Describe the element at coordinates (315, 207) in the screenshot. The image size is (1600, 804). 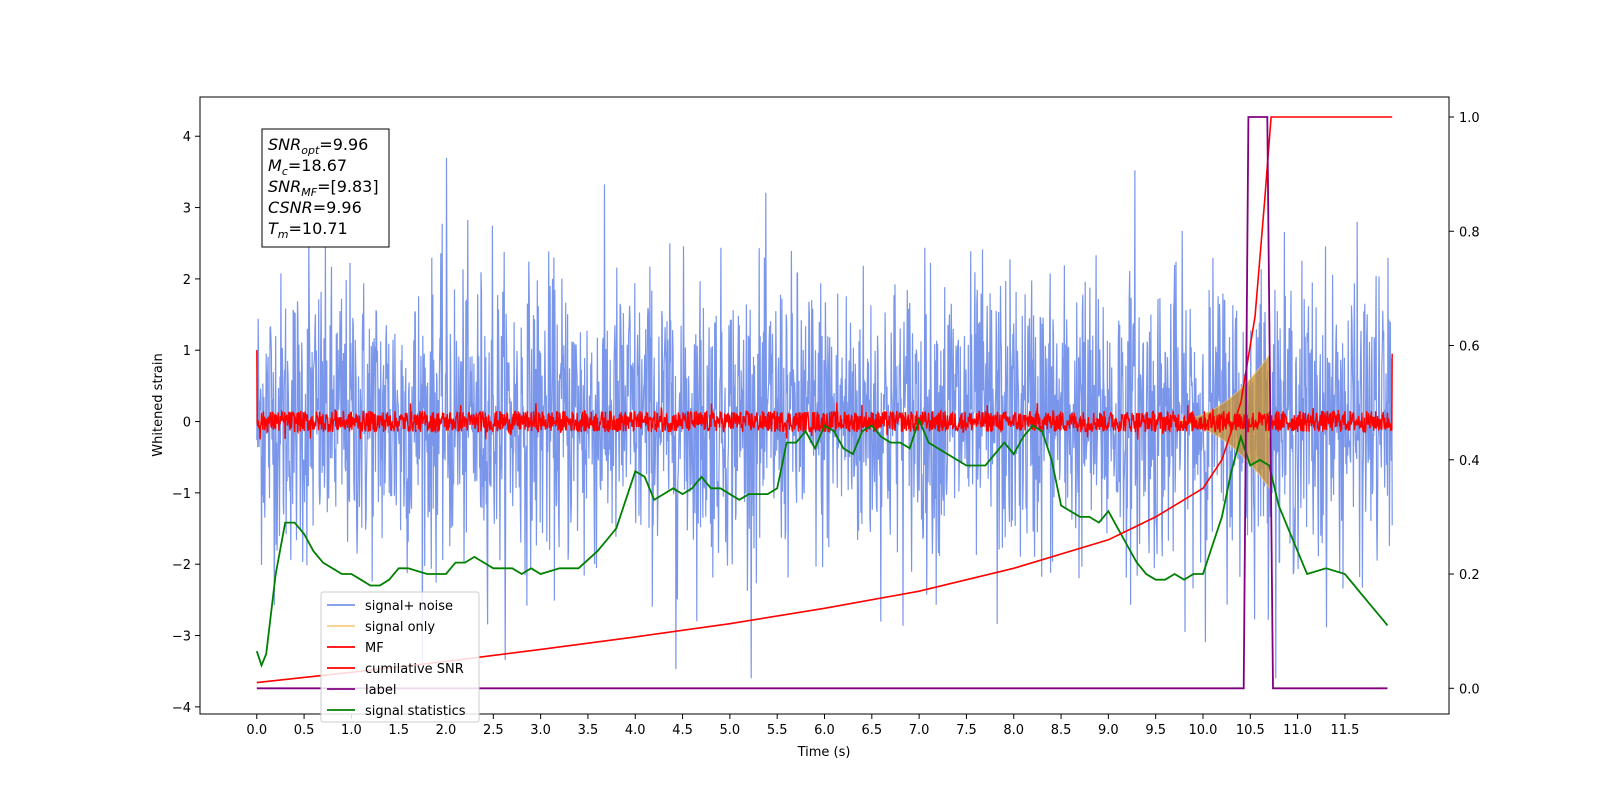
I see `annotation-line: CSNR=9.96` at that location.